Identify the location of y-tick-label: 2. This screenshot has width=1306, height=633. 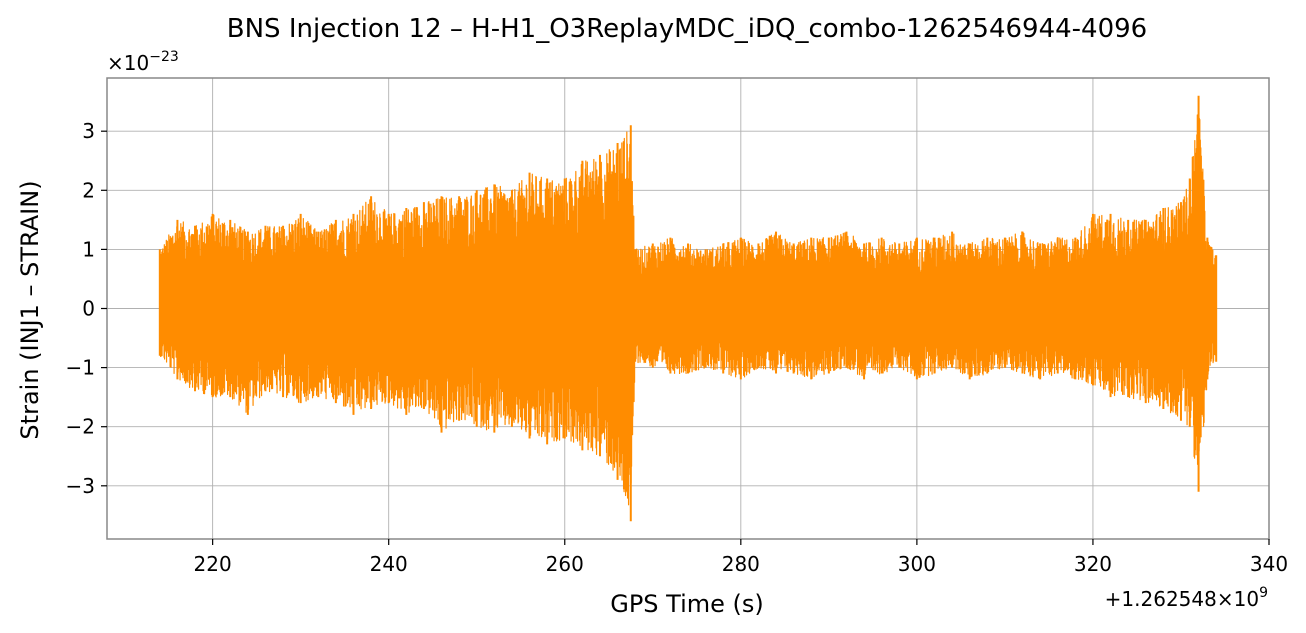
(88, 190).